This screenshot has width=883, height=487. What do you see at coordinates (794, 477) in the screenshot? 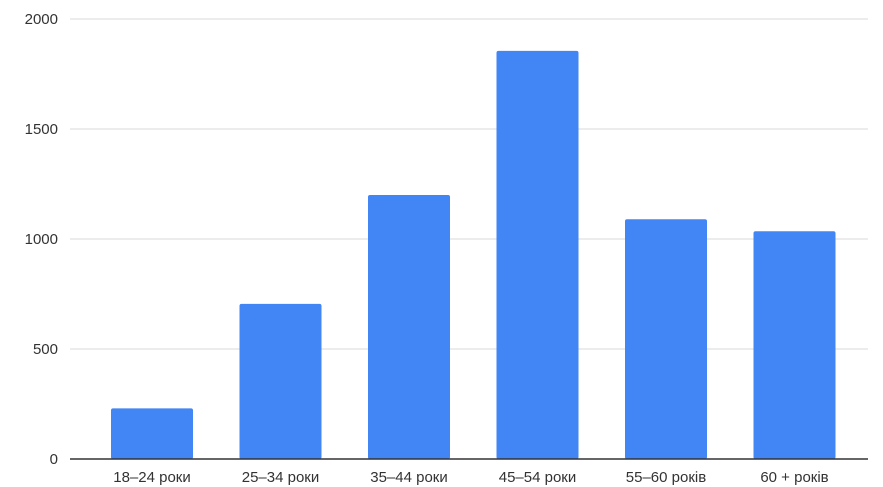
I see `x-tick-label: 60 + років` at bounding box center [794, 477].